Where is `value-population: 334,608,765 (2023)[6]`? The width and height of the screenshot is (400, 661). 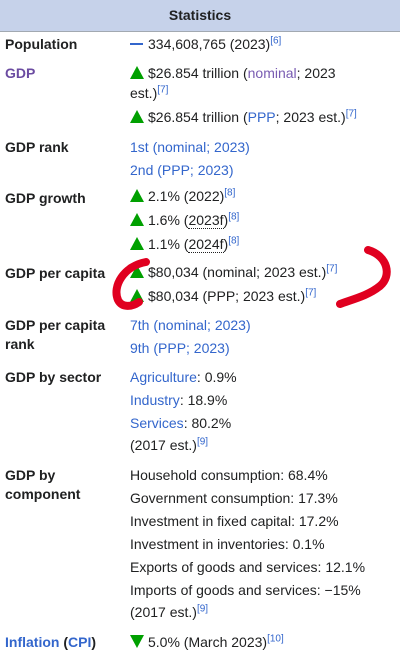 value-population: 334,608,765 (2023)[6] is located at coordinates (205, 44).